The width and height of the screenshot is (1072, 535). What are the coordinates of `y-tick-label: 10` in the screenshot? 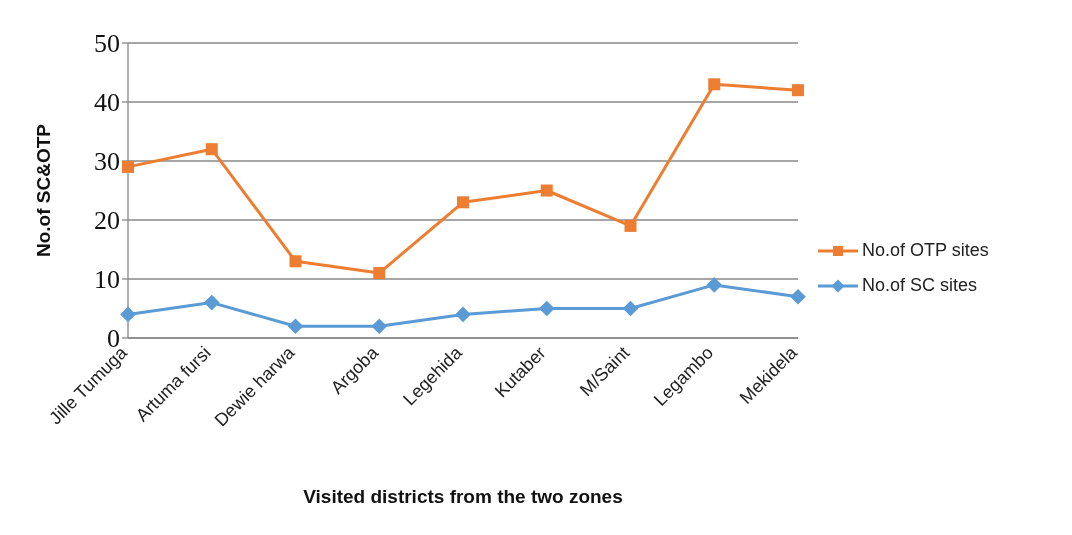 It's located at (107, 280).